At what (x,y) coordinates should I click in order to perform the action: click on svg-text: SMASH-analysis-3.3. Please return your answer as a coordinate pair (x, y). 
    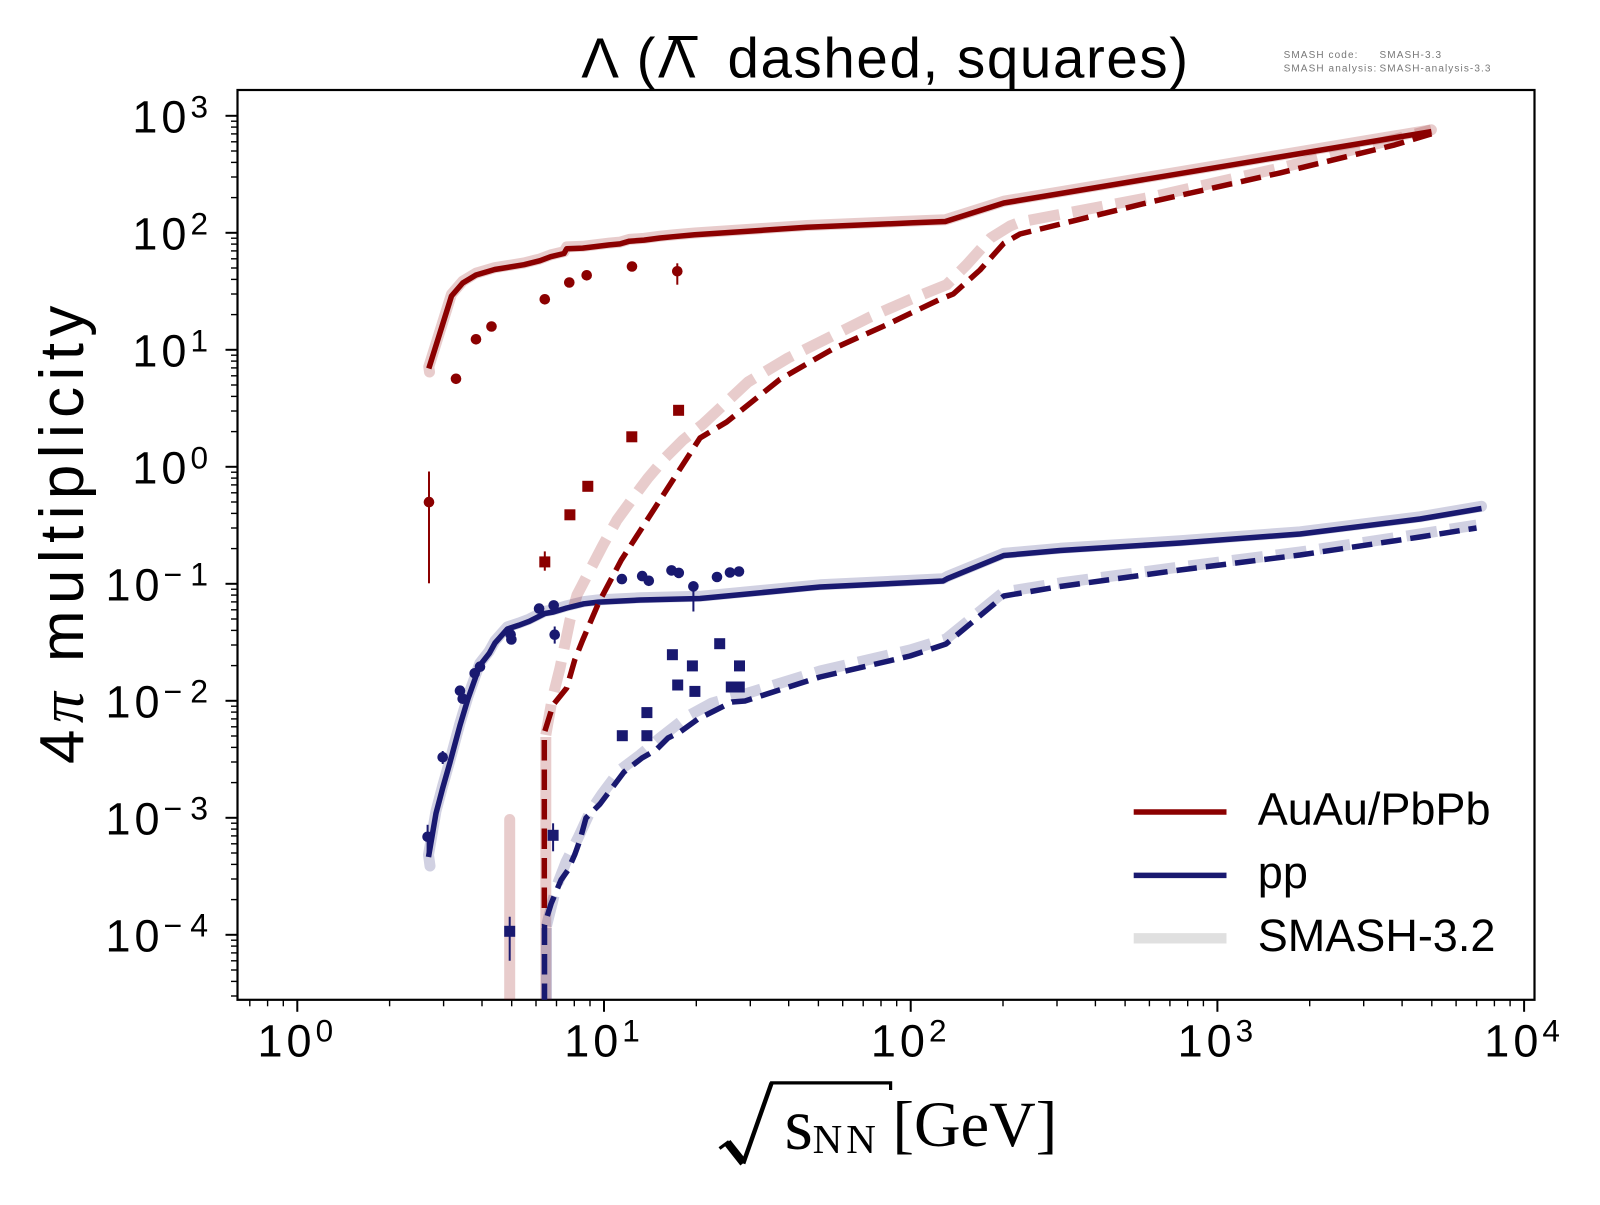
    Looking at the image, I should click on (1436, 68).